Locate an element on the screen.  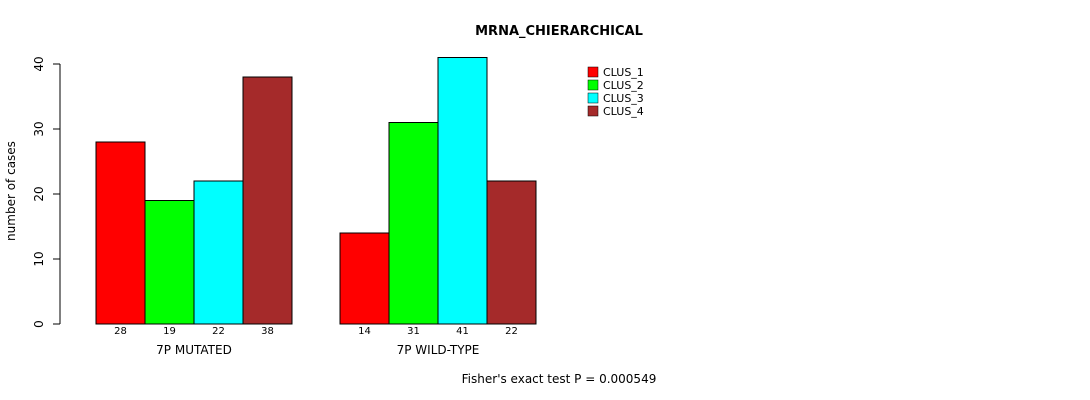
y-axis-label: number of cases is located at coordinates (11, 191).